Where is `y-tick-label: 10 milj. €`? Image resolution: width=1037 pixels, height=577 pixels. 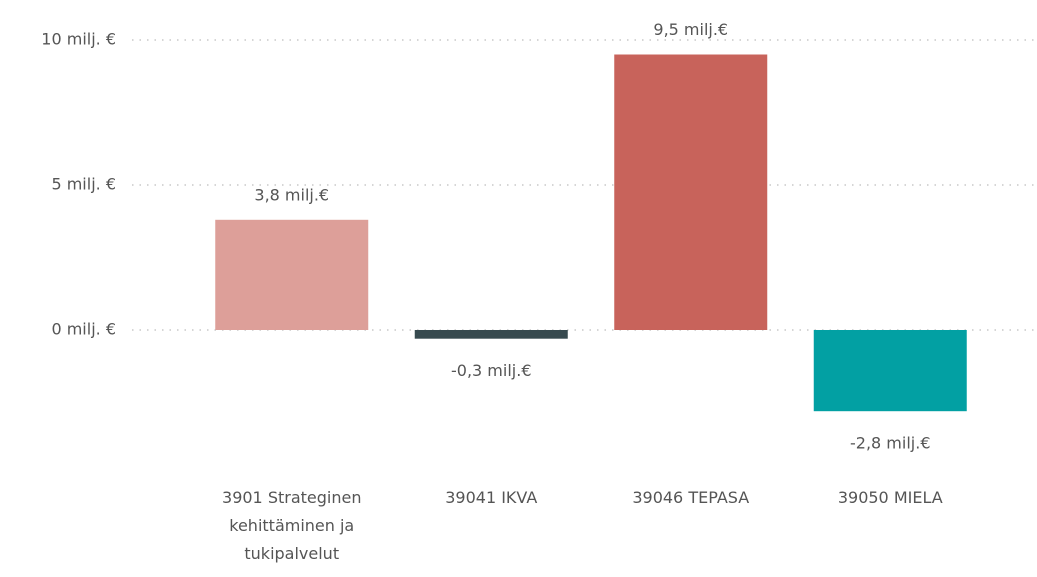 y-tick-label: 10 milj. € is located at coordinates (78, 39).